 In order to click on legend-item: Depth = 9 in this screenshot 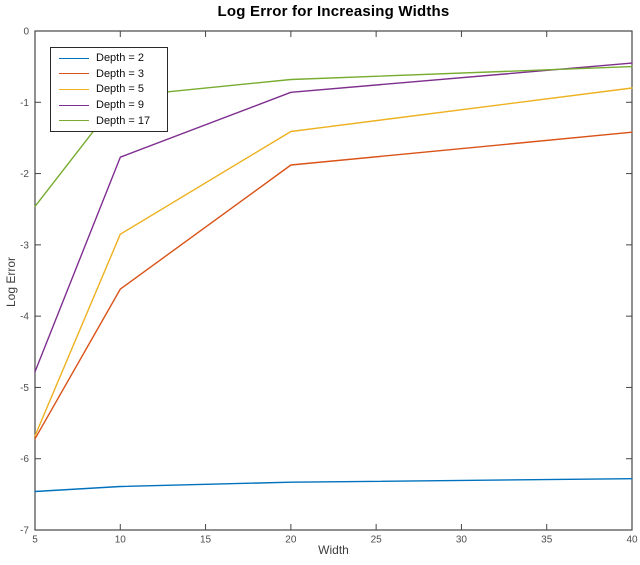, I will do `click(109, 105)`.